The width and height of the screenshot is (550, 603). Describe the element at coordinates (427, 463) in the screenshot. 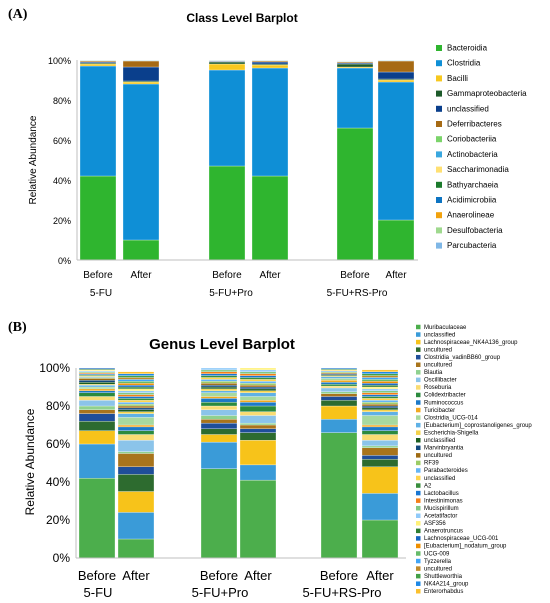

I see `chart-b-legend-item: RF39` at that location.